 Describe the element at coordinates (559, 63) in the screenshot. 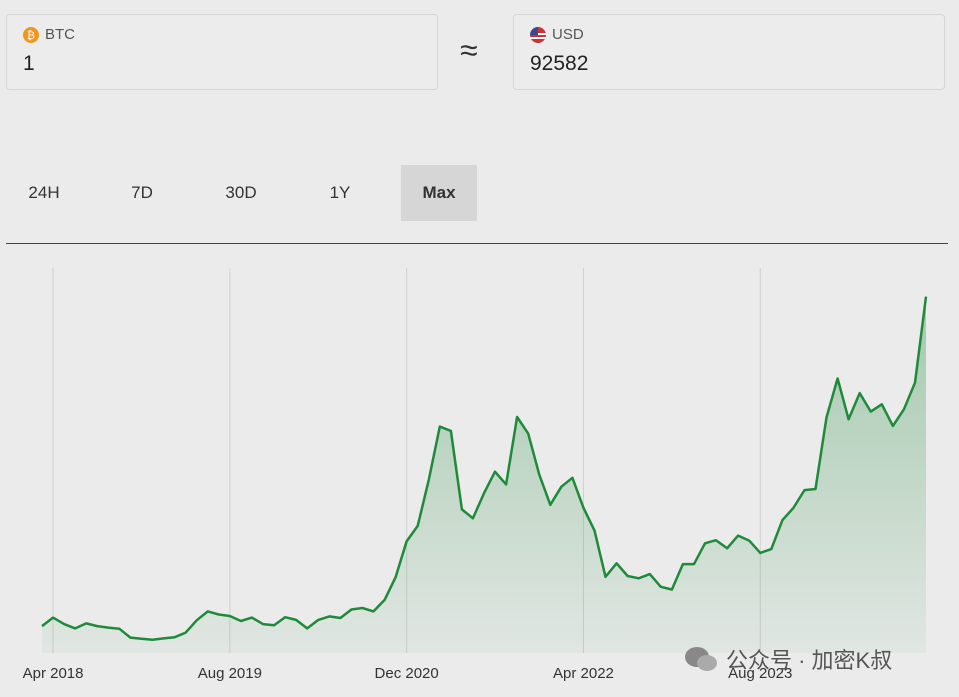

I see `to-amount: 92582` at that location.